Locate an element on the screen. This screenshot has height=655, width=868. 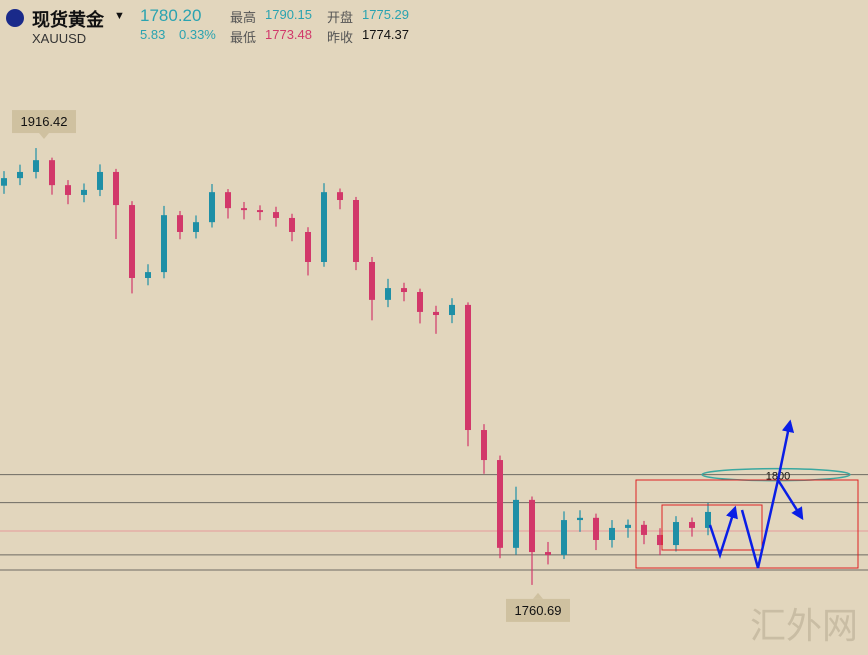
value: 1790.15 is located at coordinates (288, 14).